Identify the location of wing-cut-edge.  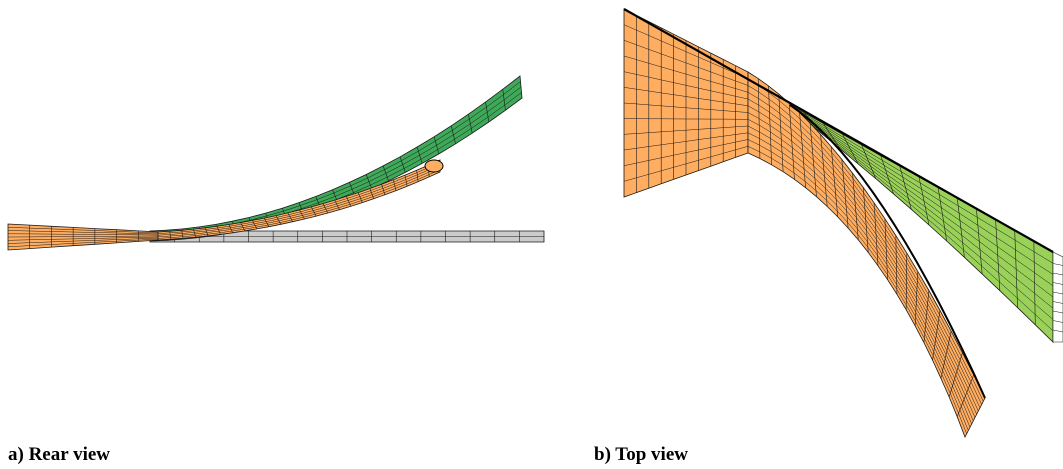
(1057, 297).